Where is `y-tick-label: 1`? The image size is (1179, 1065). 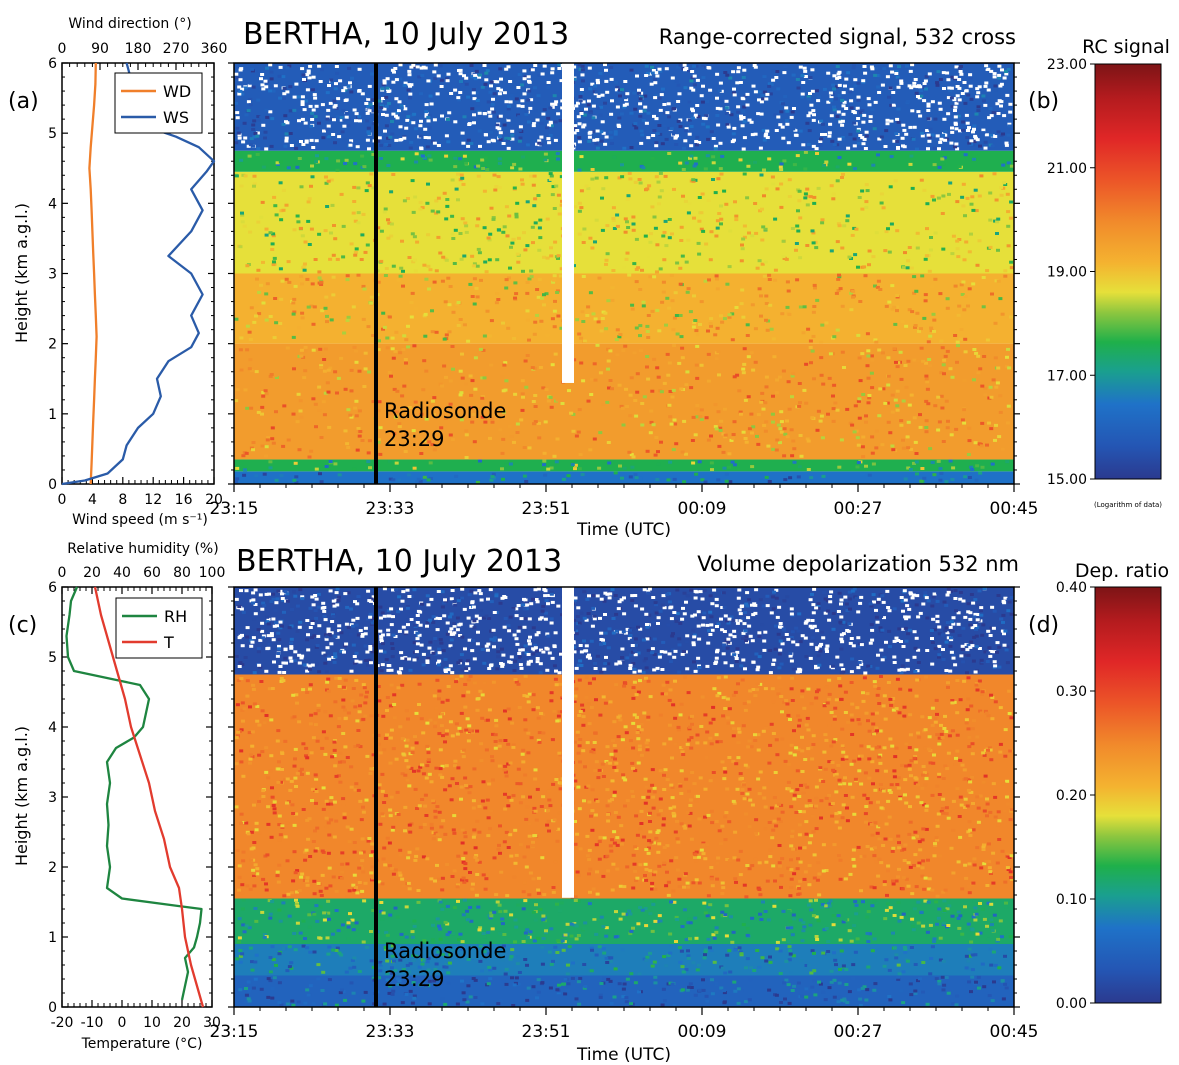
y-tick-label: 1 is located at coordinates (52, 415).